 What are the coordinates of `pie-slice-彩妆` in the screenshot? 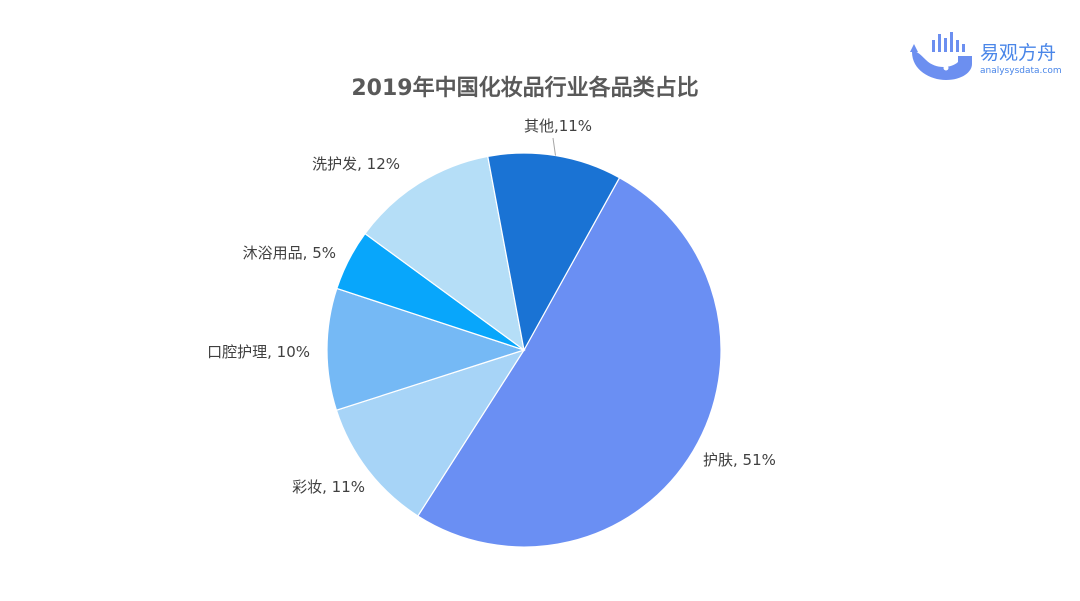 It's located at (430, 432).